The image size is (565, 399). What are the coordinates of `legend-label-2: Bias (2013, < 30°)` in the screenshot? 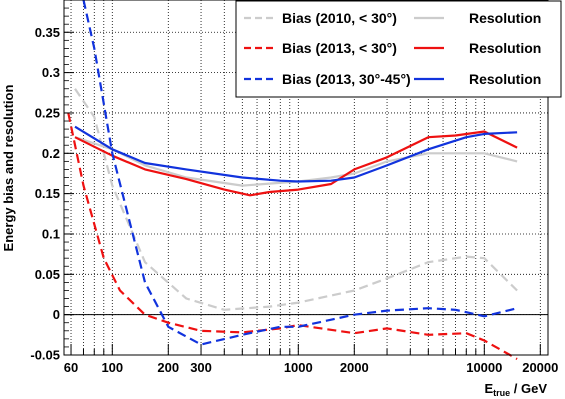 It's located at (339, 48).